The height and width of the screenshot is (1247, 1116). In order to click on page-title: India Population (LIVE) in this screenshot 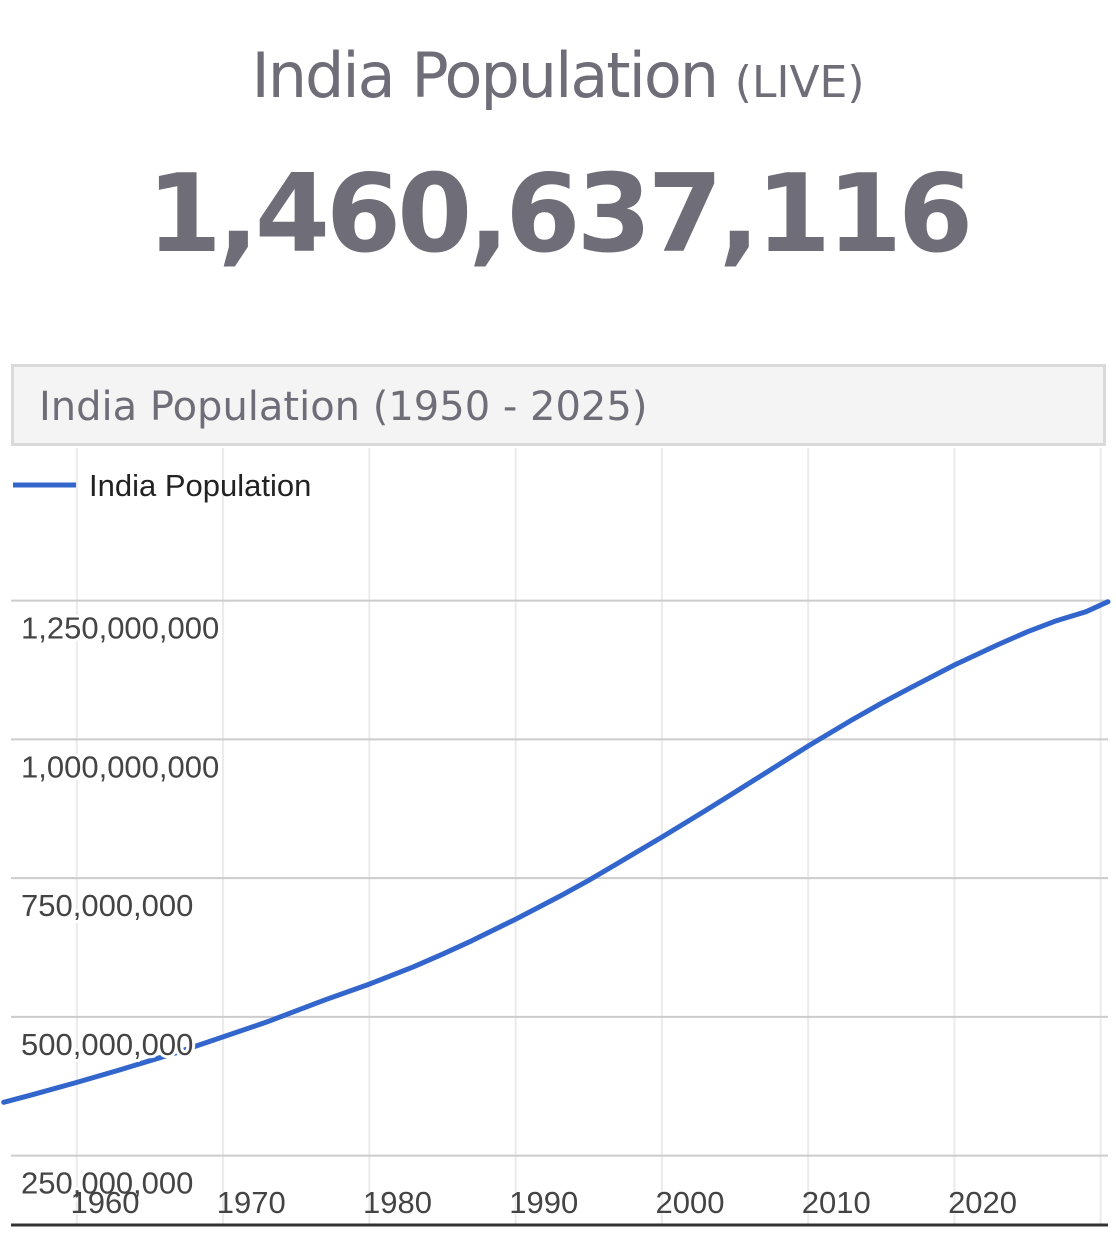, I will do `click(558, 79)`.